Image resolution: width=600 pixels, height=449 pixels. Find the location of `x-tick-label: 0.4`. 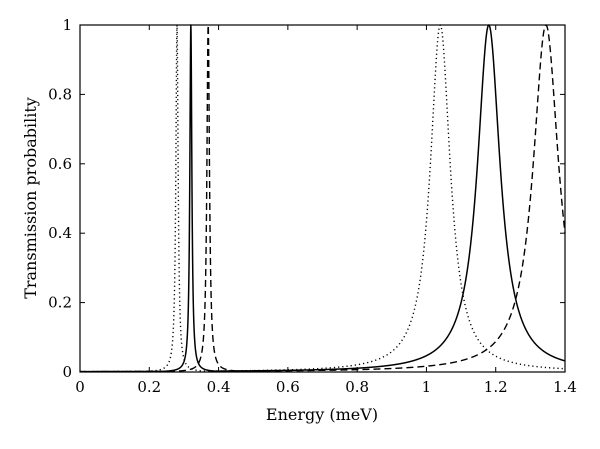

x-tick-label: 0.4 is located at coordinates (219, 387).